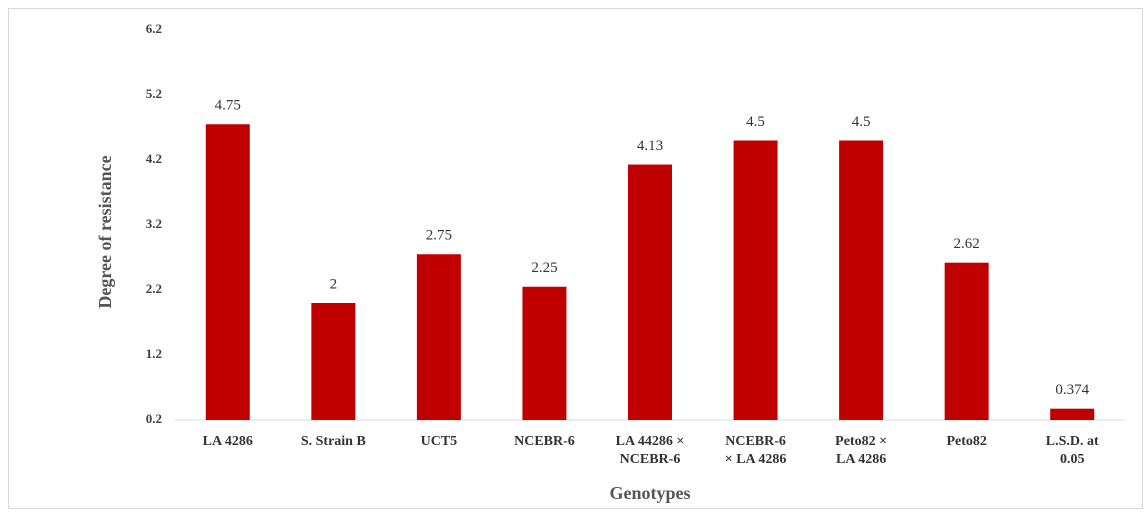 This screenshot has height=512, width=1147. Describe the element at coordinates (967, 244) in the screenshot. I see `value-label: 2.62` at that location.